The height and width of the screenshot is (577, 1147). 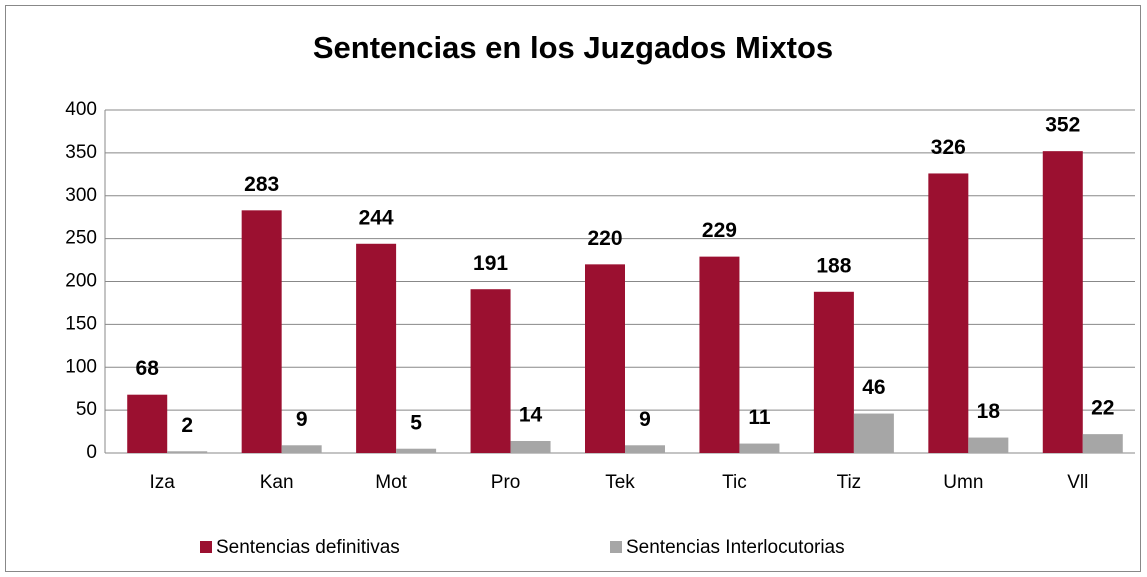 What do you see at coordinates (376, 217) in the screenshot?
I see `data-label: 244` at bounding box center [376, 217].